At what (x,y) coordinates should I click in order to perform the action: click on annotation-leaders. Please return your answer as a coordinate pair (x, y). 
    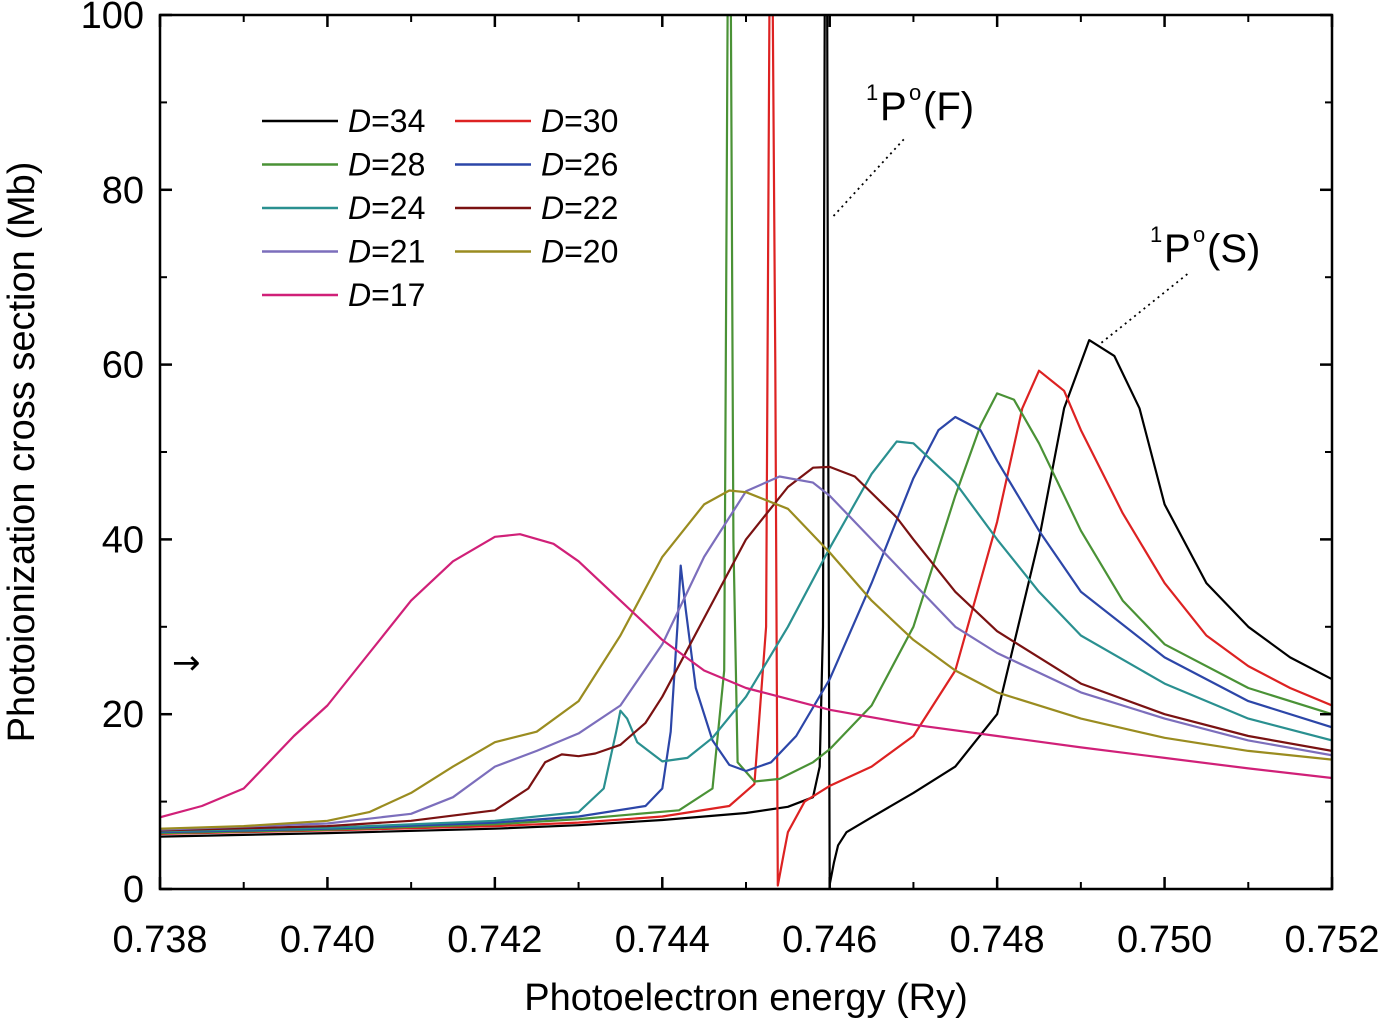
    Looking at the image, I should click on (1011, 240).